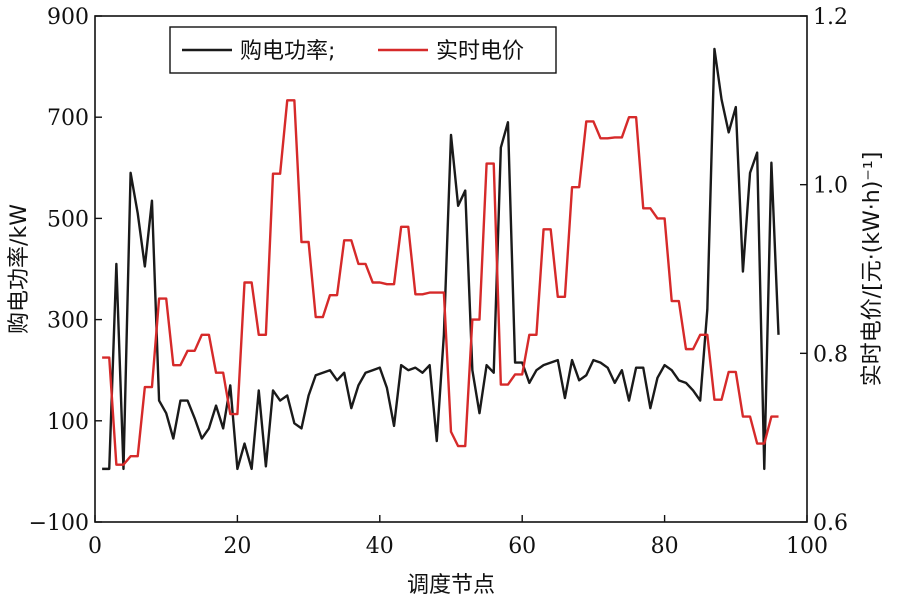  I want to click on x-tick-label: 20, so click(237, 546).